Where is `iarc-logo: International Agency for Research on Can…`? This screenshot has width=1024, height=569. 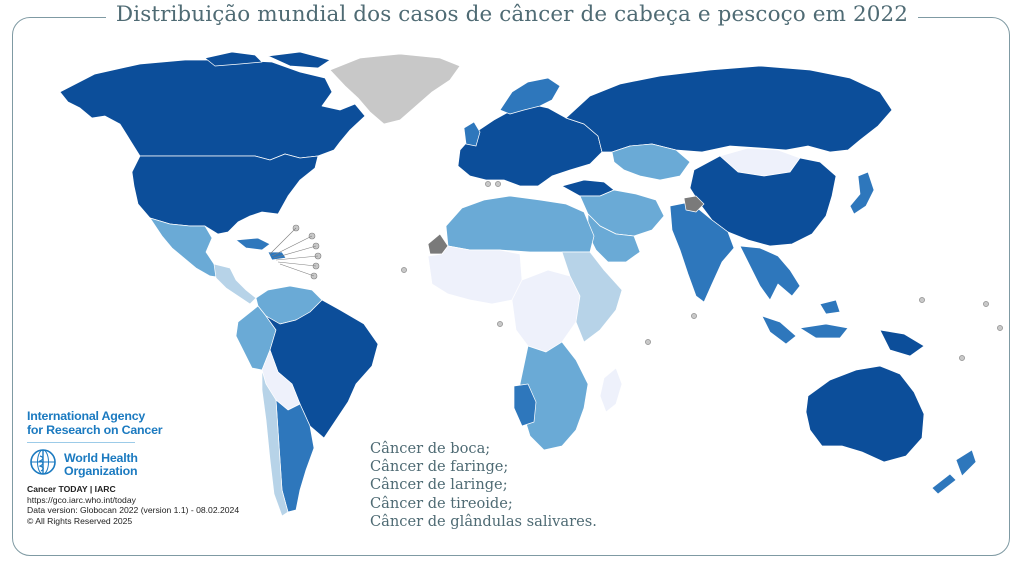
iarc-logo: International Agency for Research on Can… is located at coordinates (95, 423).